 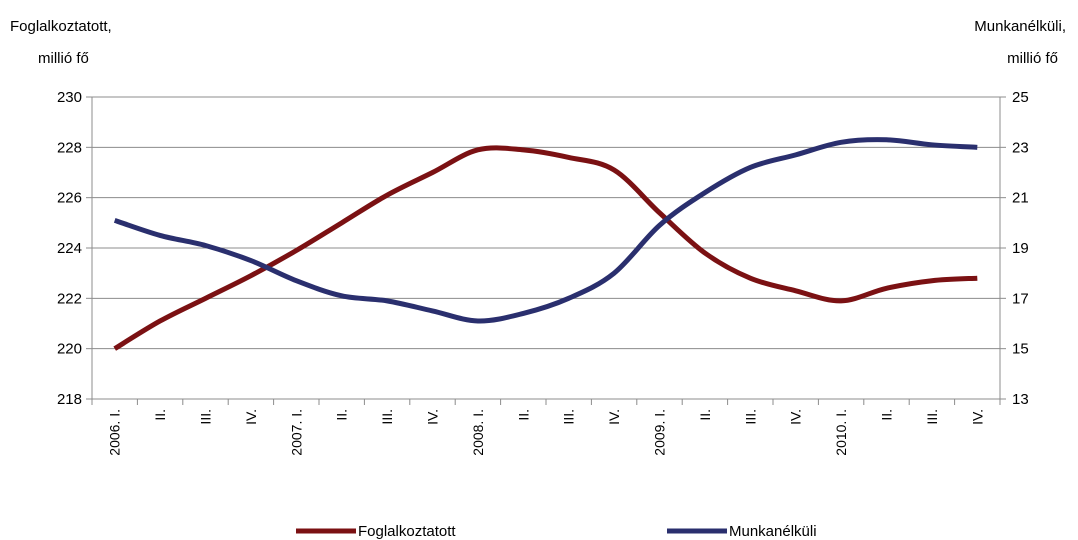 What do you see at coordinates (69, 399) in the screenshot?
I see `left-tick-label: 218` at bounding box center [69, 399].